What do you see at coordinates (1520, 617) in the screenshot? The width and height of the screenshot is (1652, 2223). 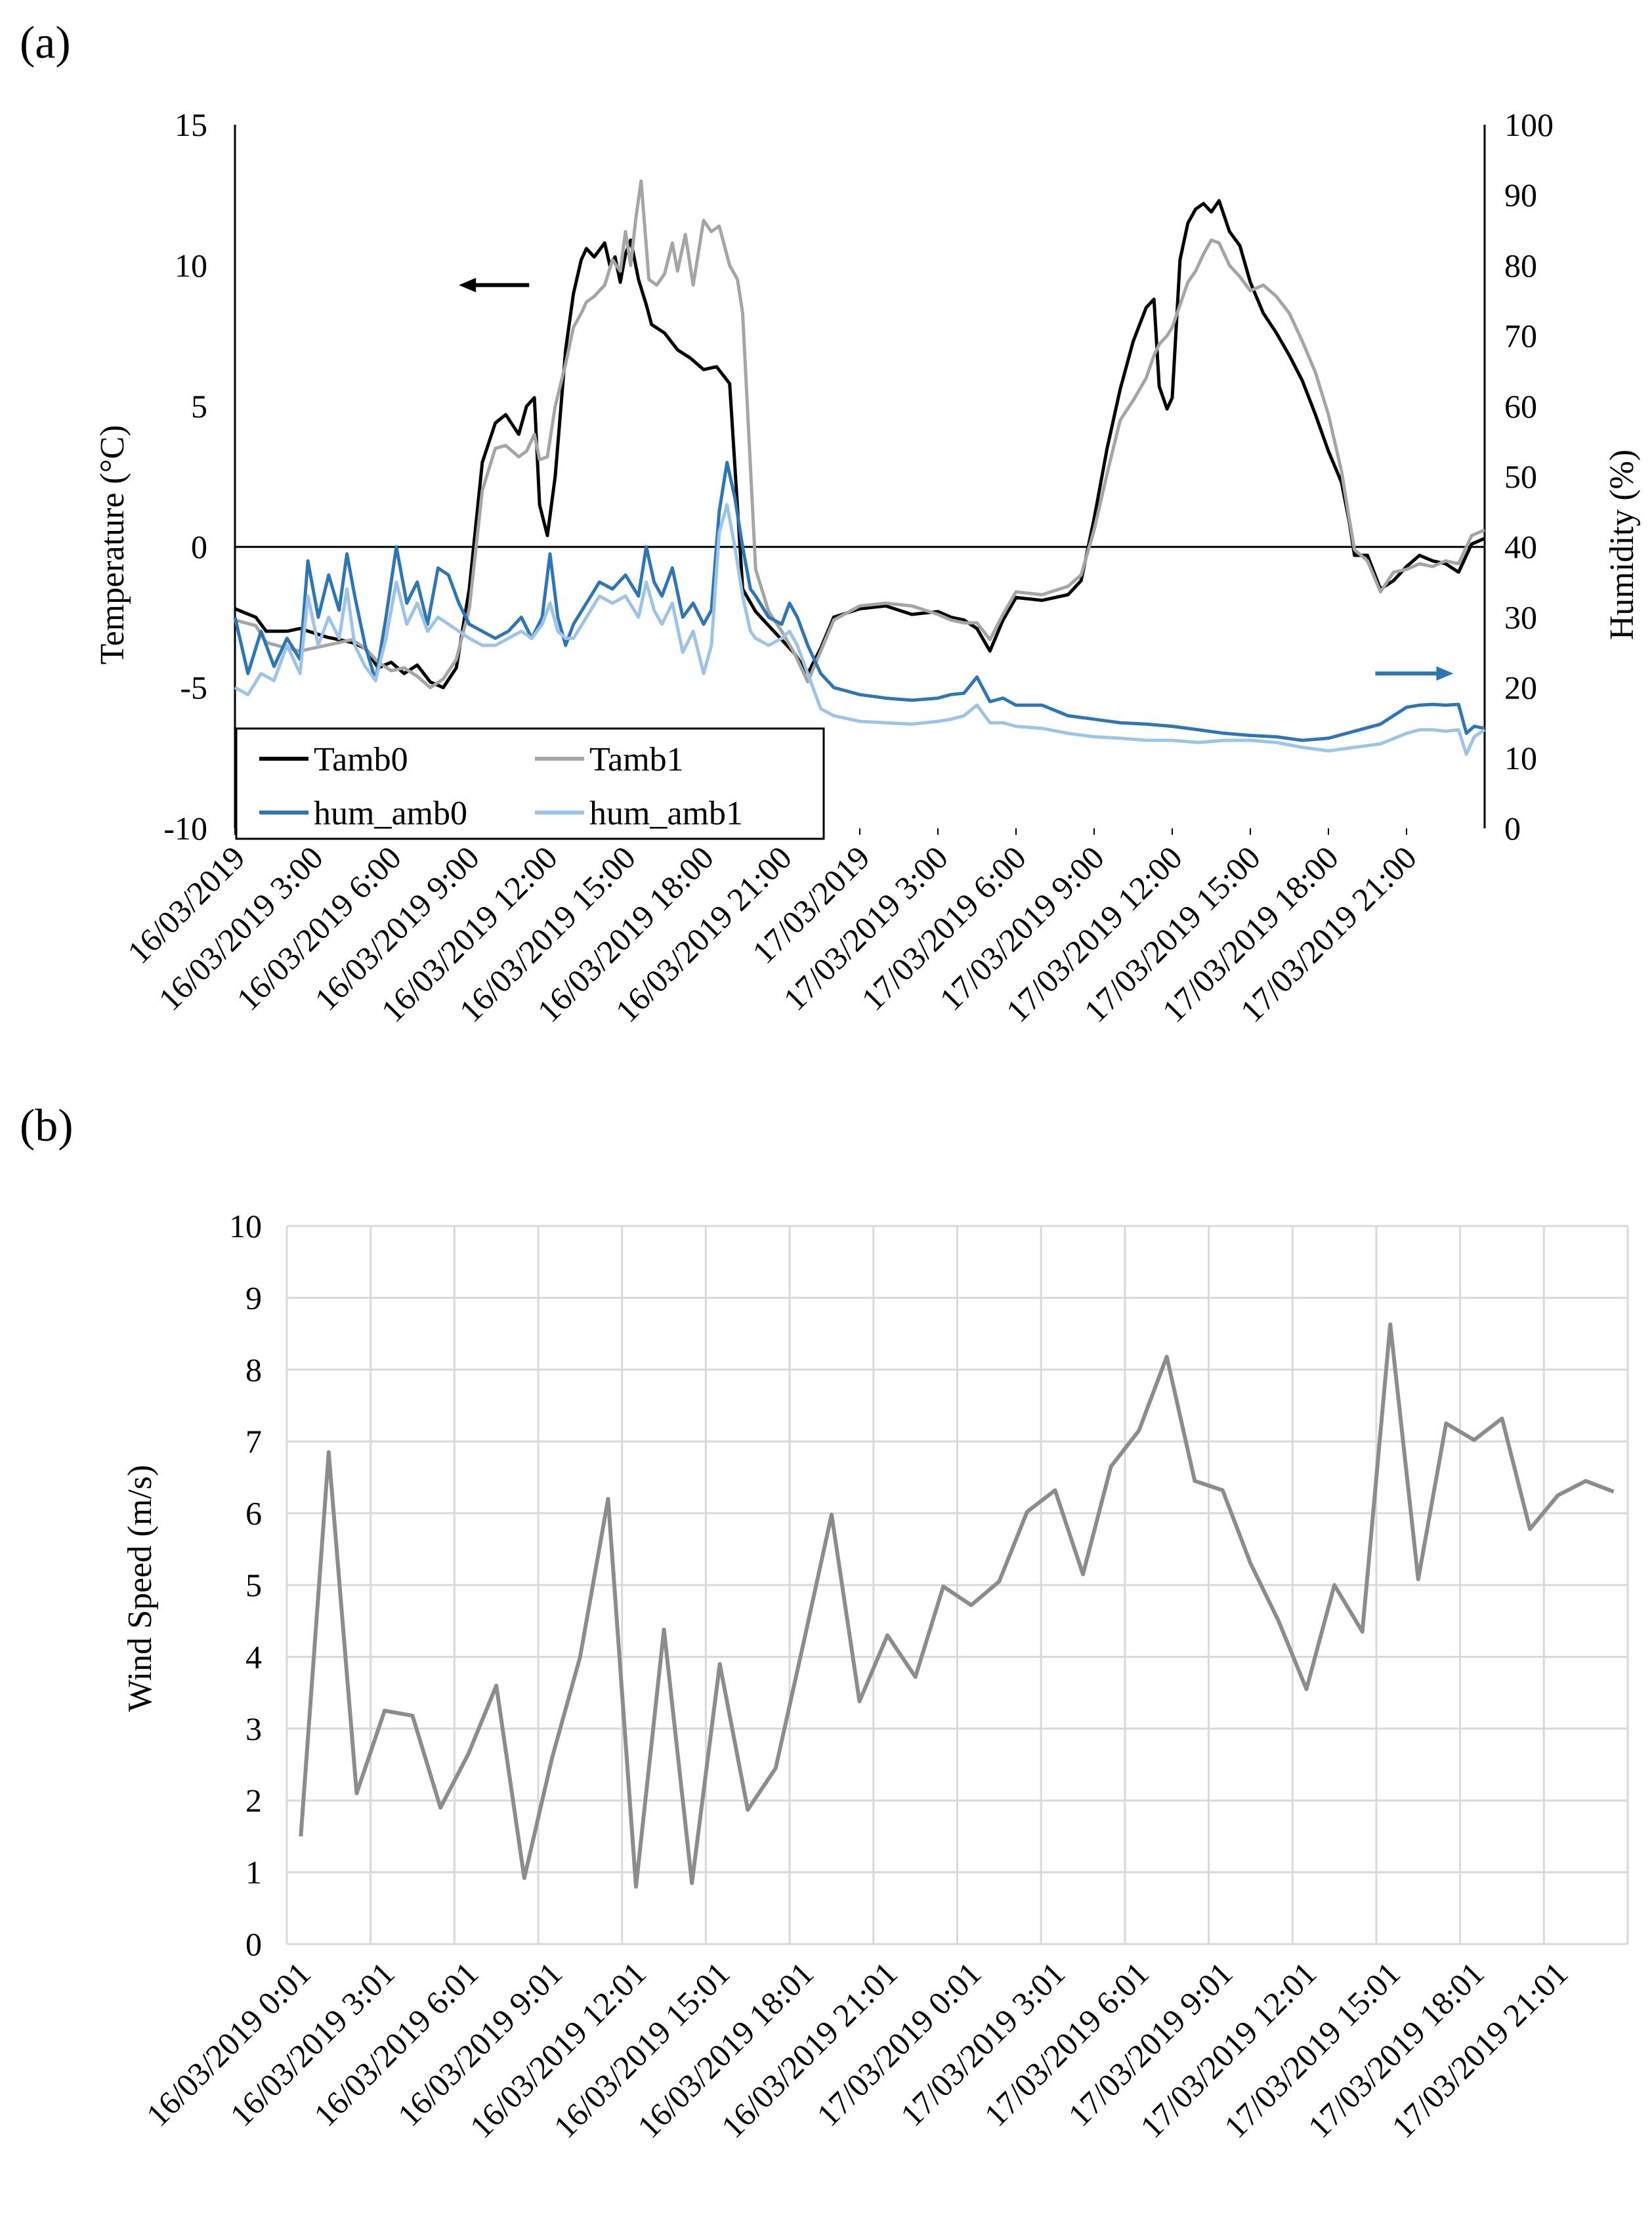 I see `y2-tick-label-30: 30` at bounding box center [1520, 617].